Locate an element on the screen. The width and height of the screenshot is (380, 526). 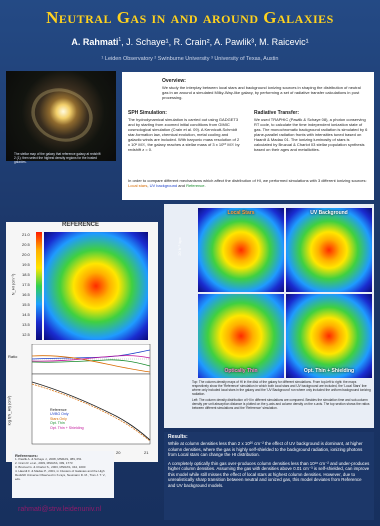
contact-email: rahmati@strw.leidenuniv.nl is located at coordinates (60, 509).